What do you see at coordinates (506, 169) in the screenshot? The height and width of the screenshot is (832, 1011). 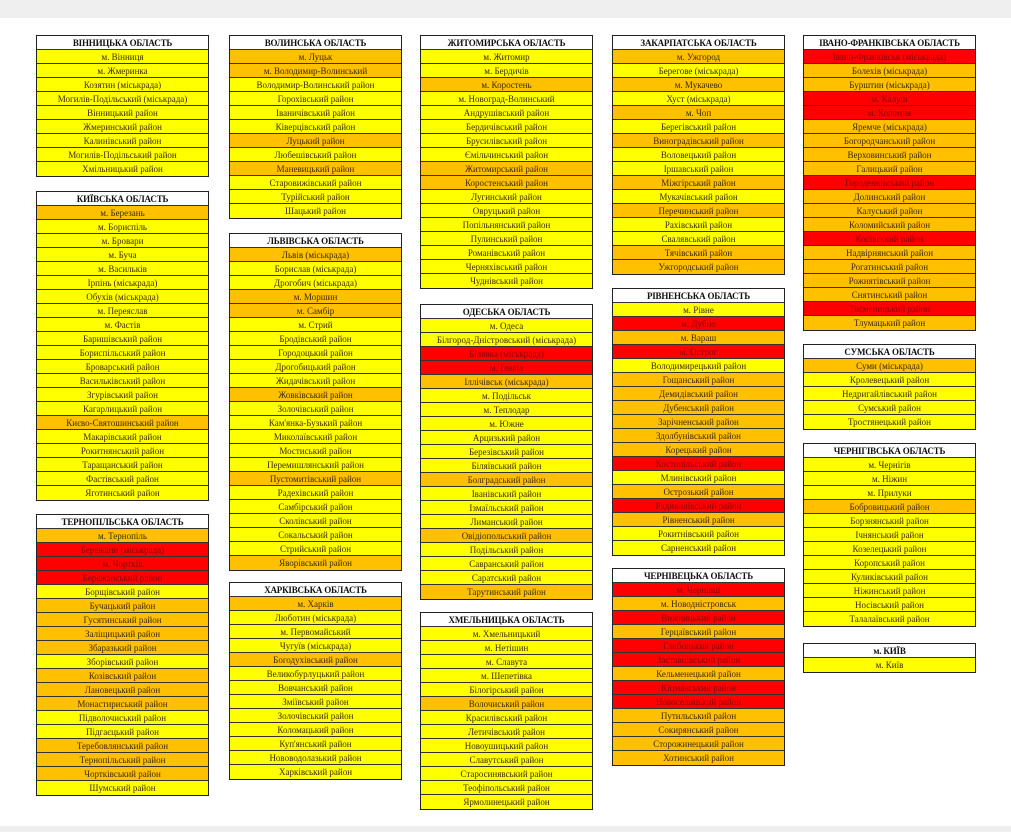 I see `district-row: Житомирський район` at bounding box center [506, 169].